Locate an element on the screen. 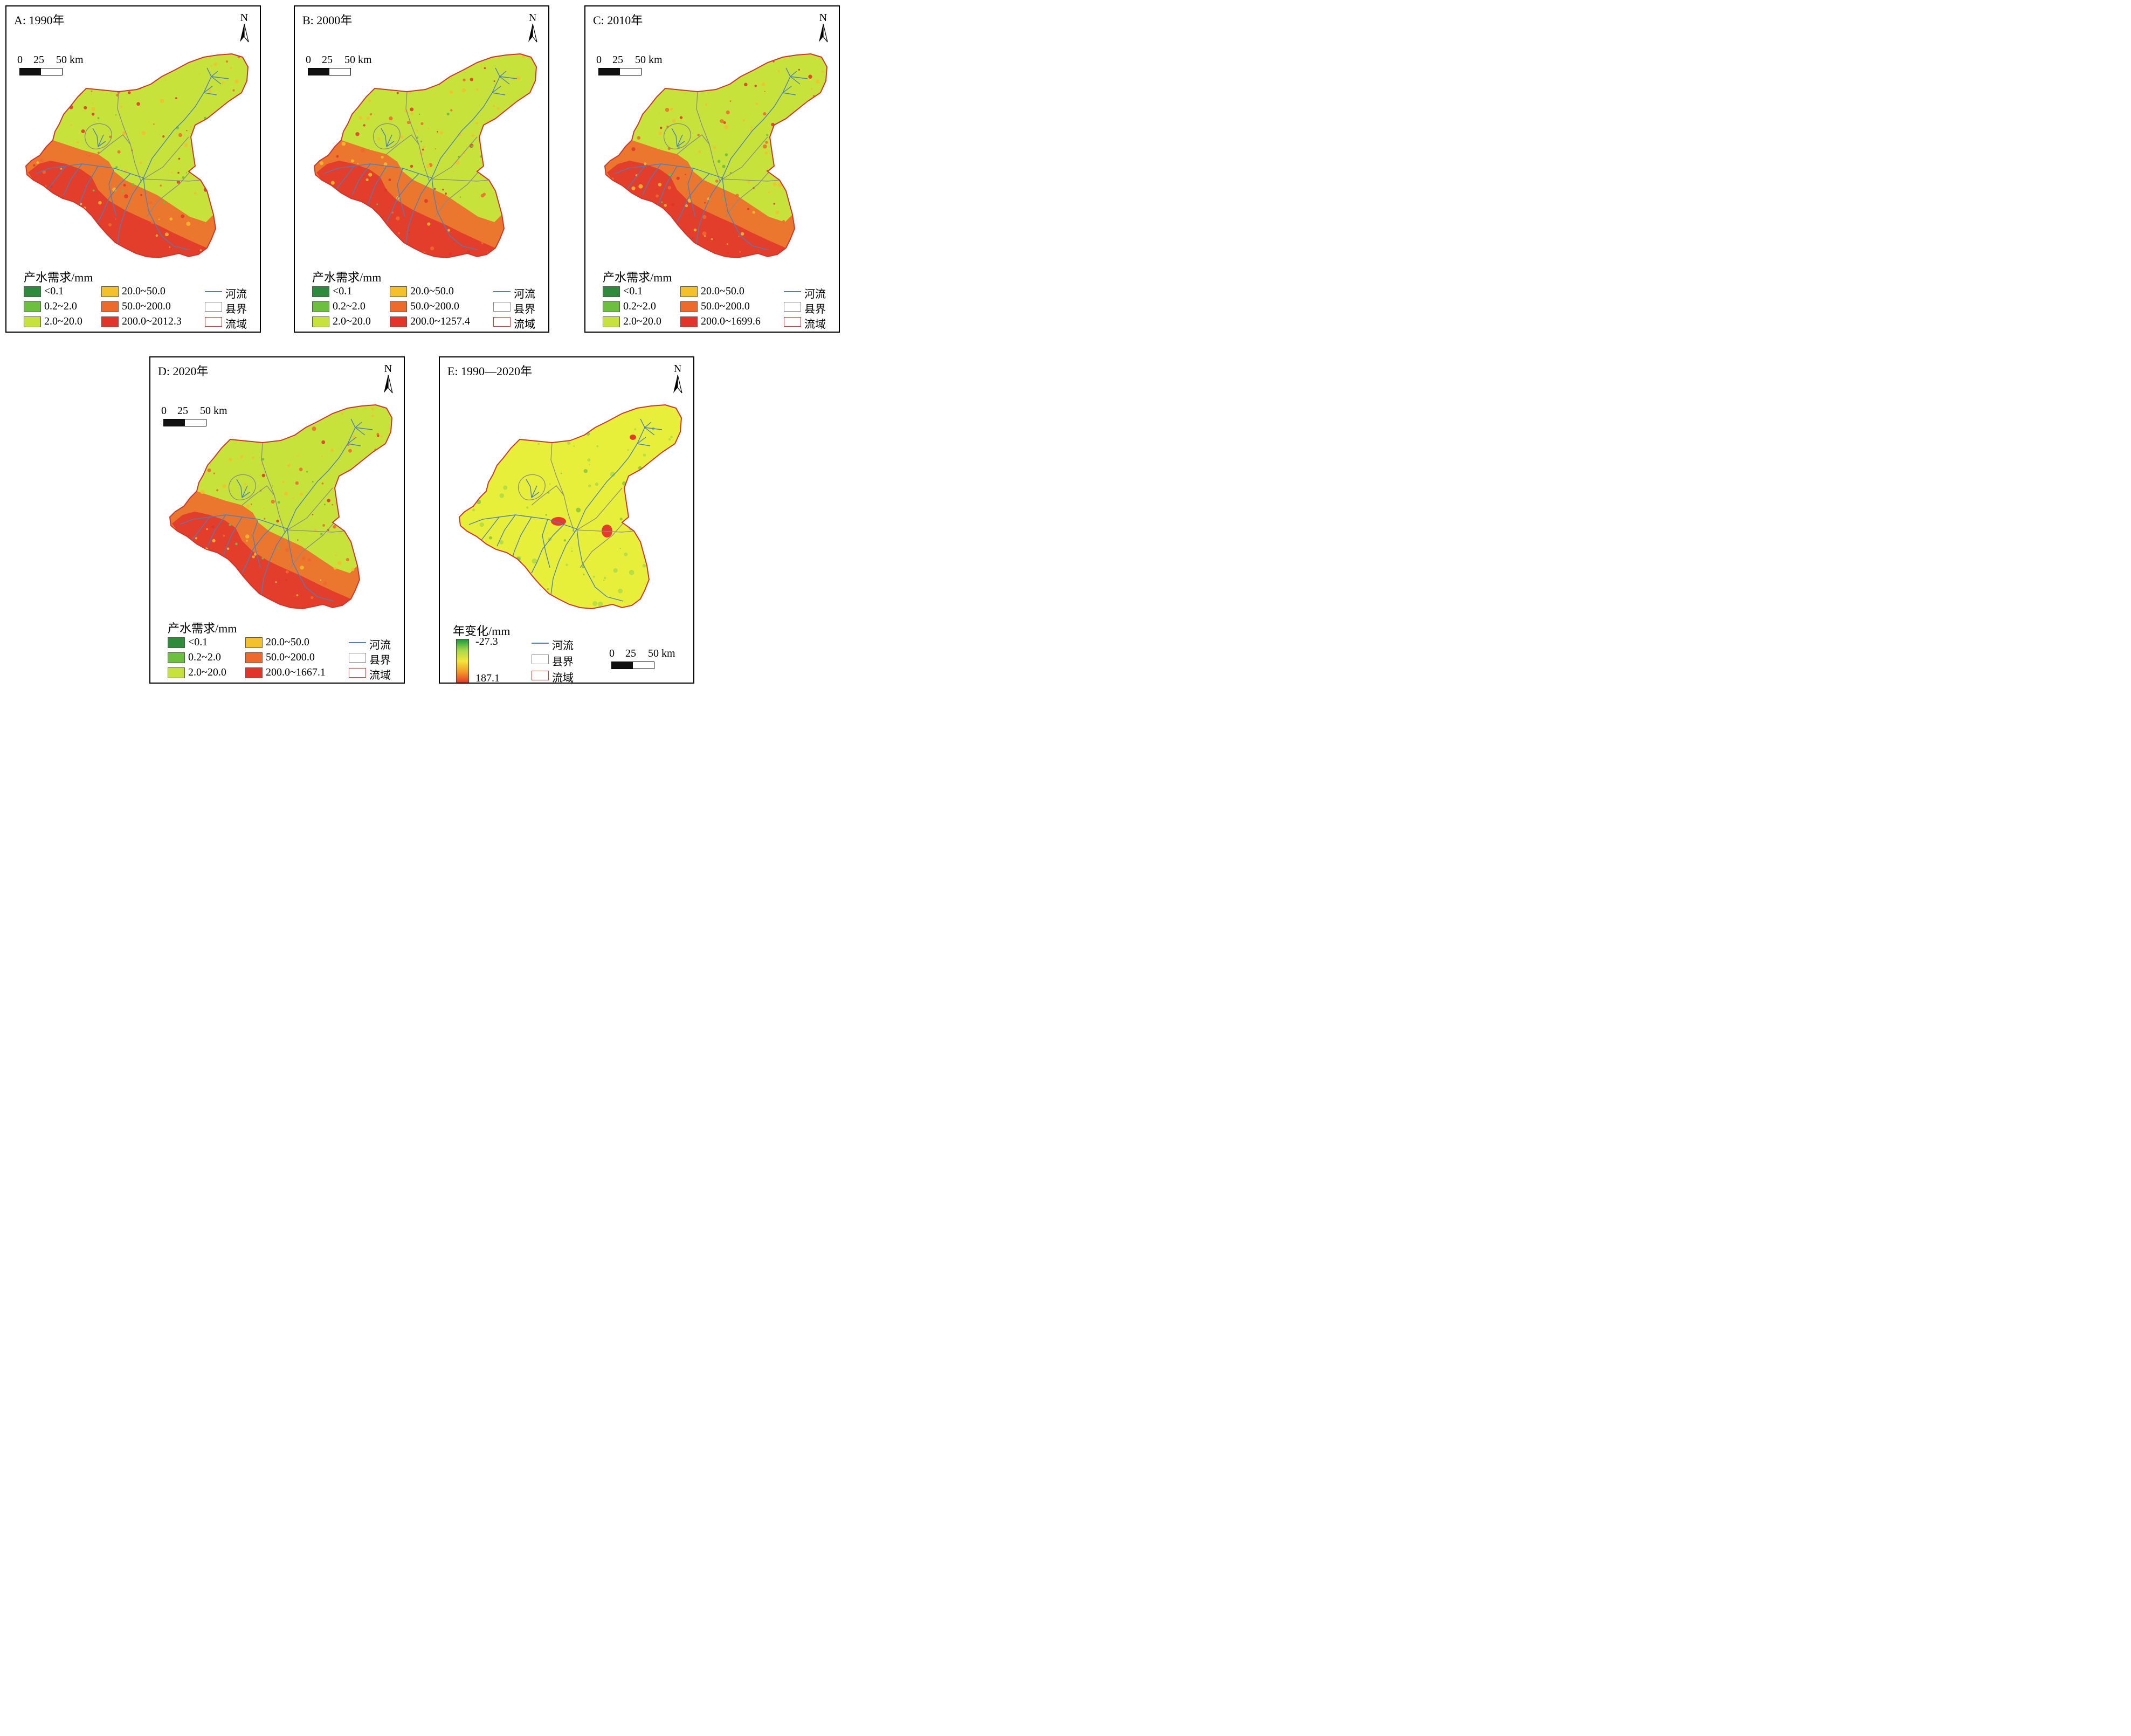  basin-boundary is located at coordinates (425, 156).